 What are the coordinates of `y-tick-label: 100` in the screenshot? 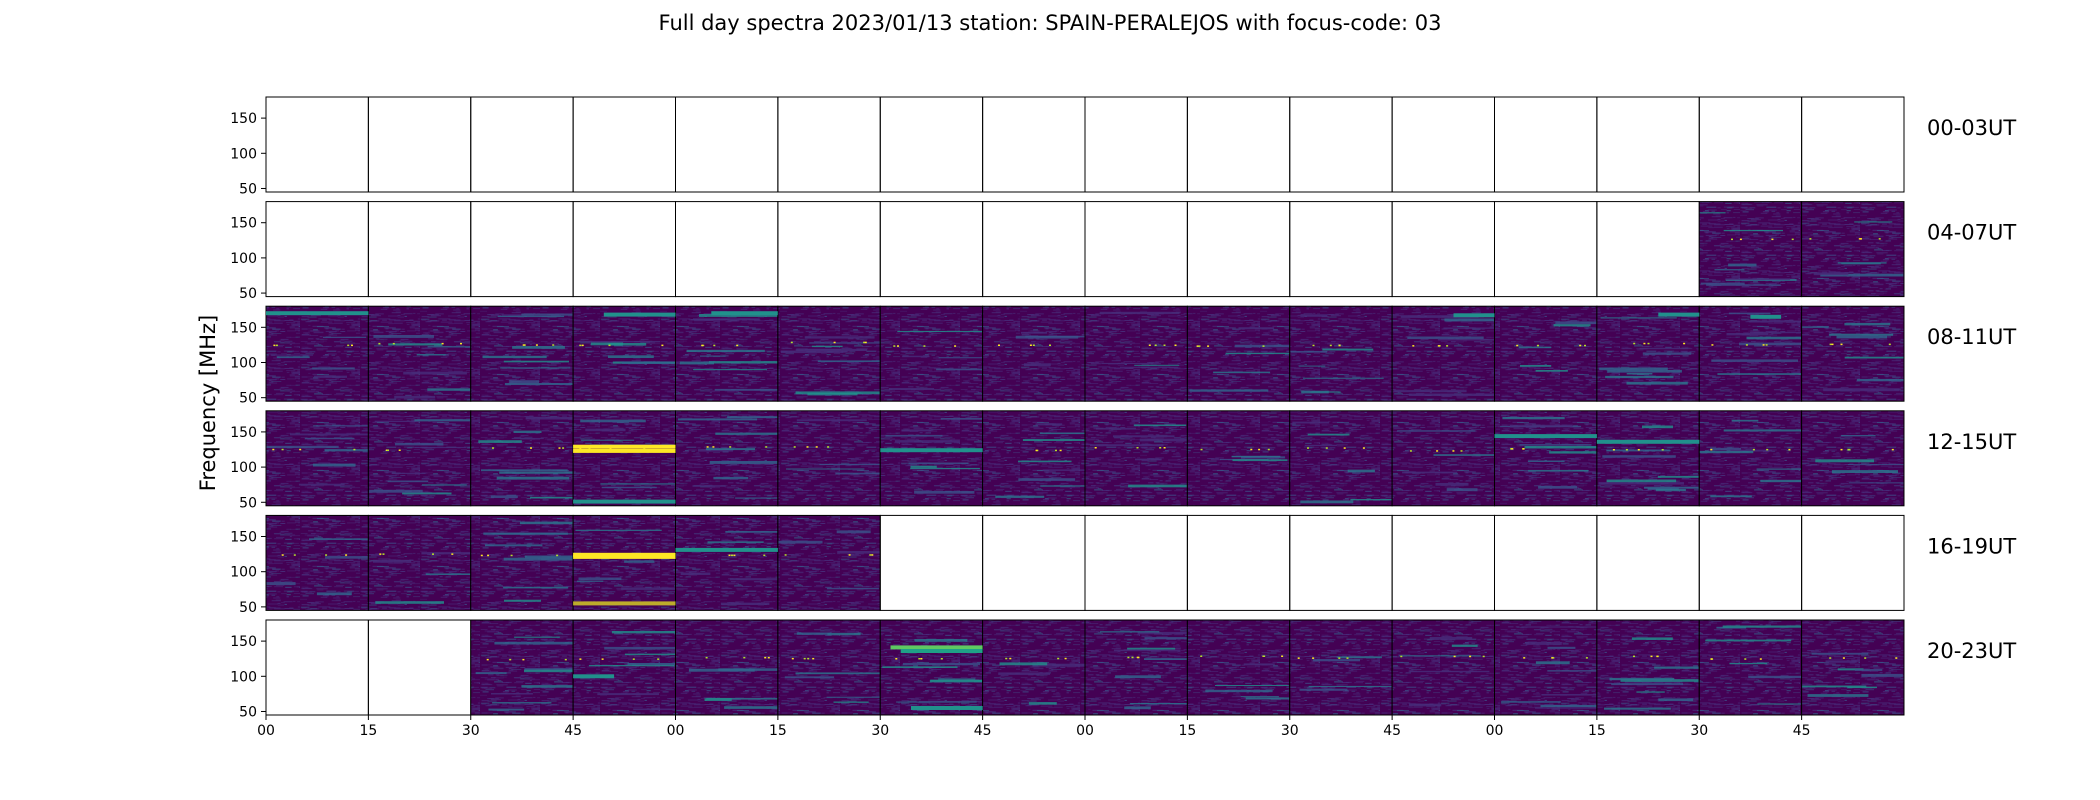 It's located at (243, 677).